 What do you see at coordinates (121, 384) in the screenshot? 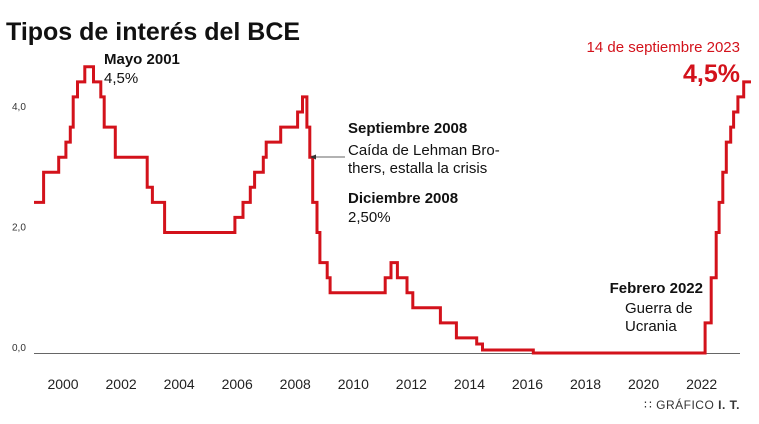
I see `x-tick-label: 2002` at bounding box center [121, 384].